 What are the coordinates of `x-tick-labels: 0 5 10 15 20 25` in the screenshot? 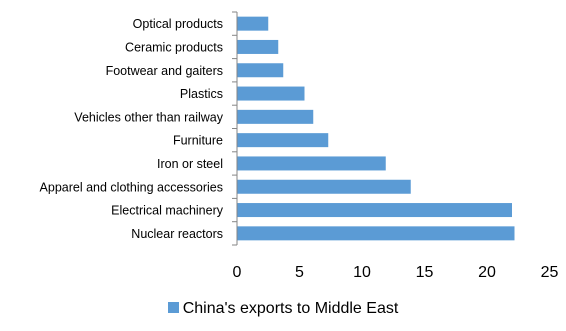 It's located at (396, 272).